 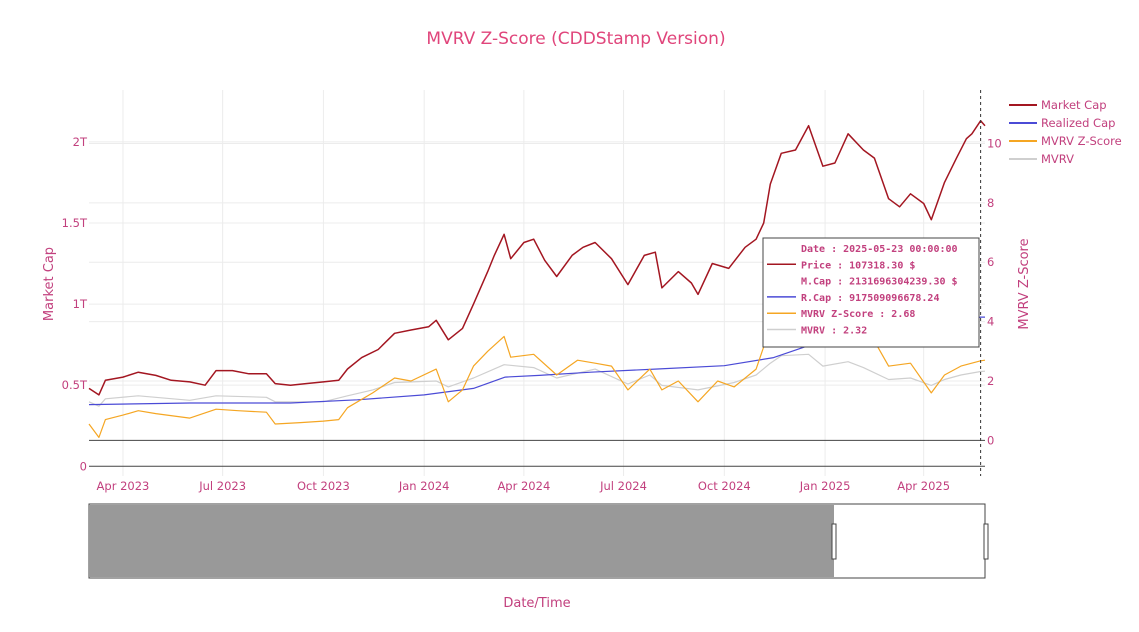 I want to click on hover-line-text: Price : 107318.30 $, so click(x=858, y=265).